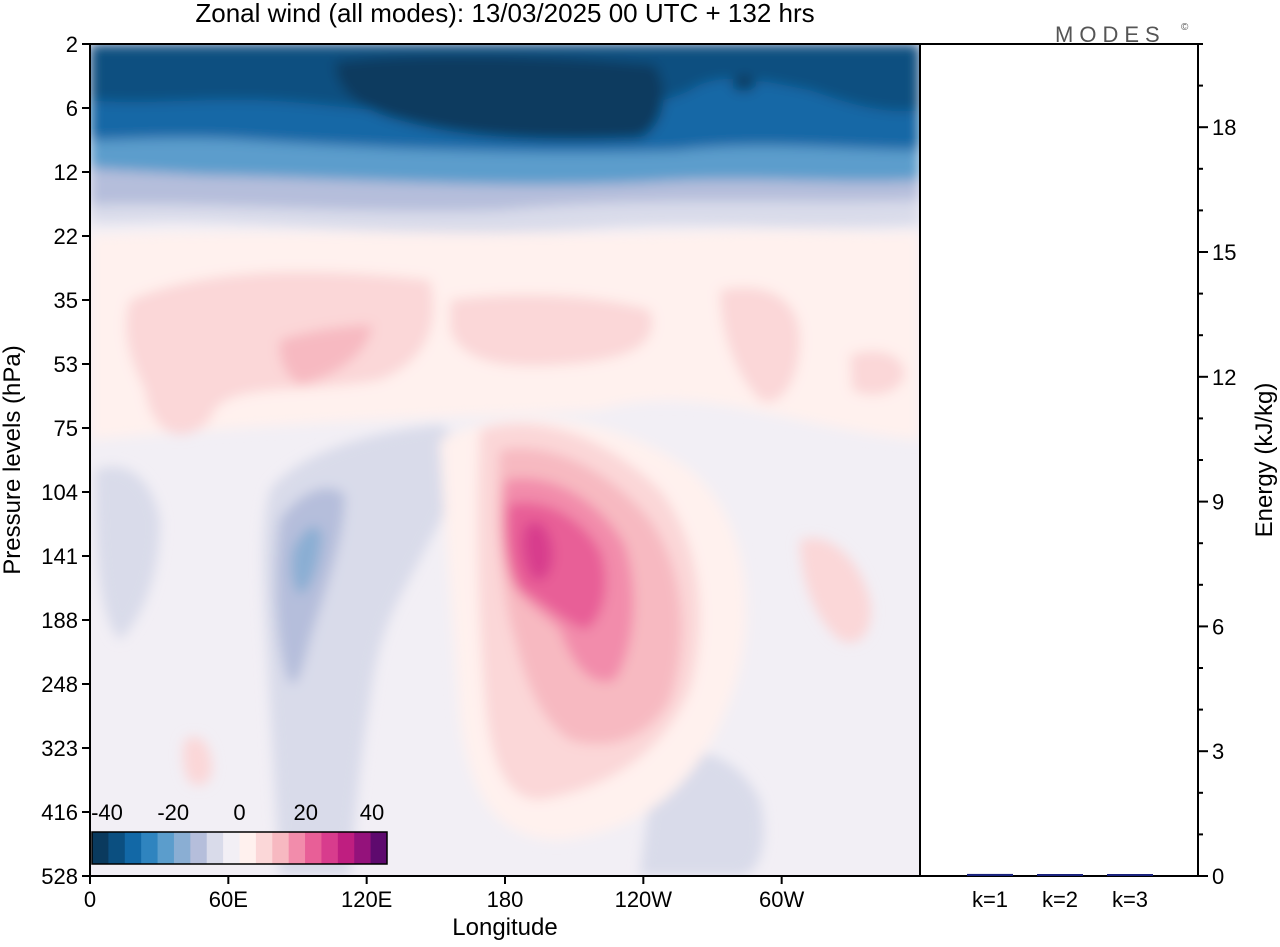 The image size is (1280, 947). I want to click on colorbar-label: 20, so click(306, 812).